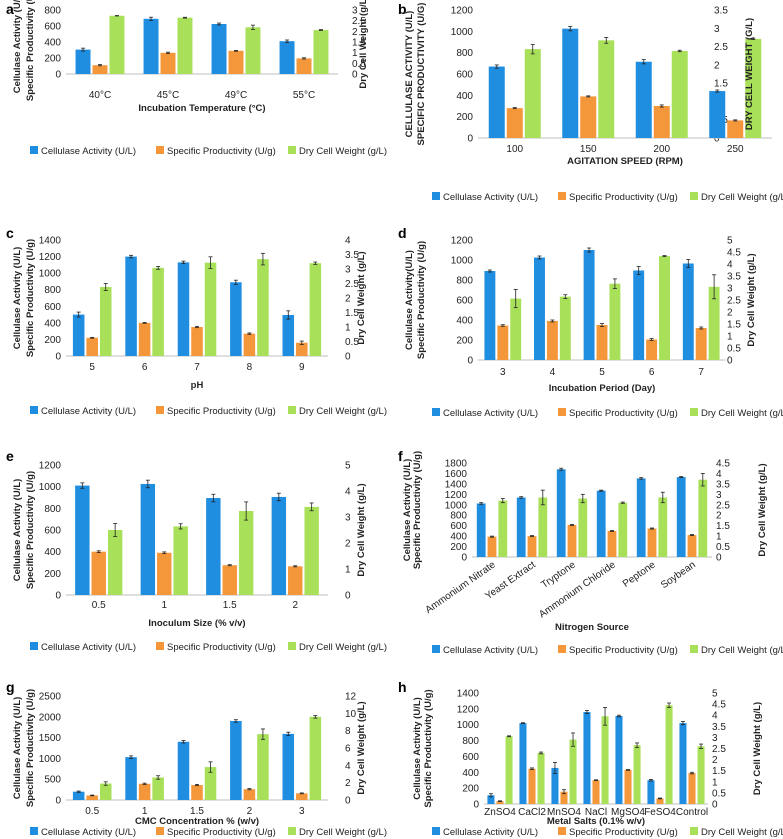 Image resolution: width=783 pixels, height=839 pixels. I want to click on x-axis-label: CMC Concentration % (w/v), so click(197, 821).